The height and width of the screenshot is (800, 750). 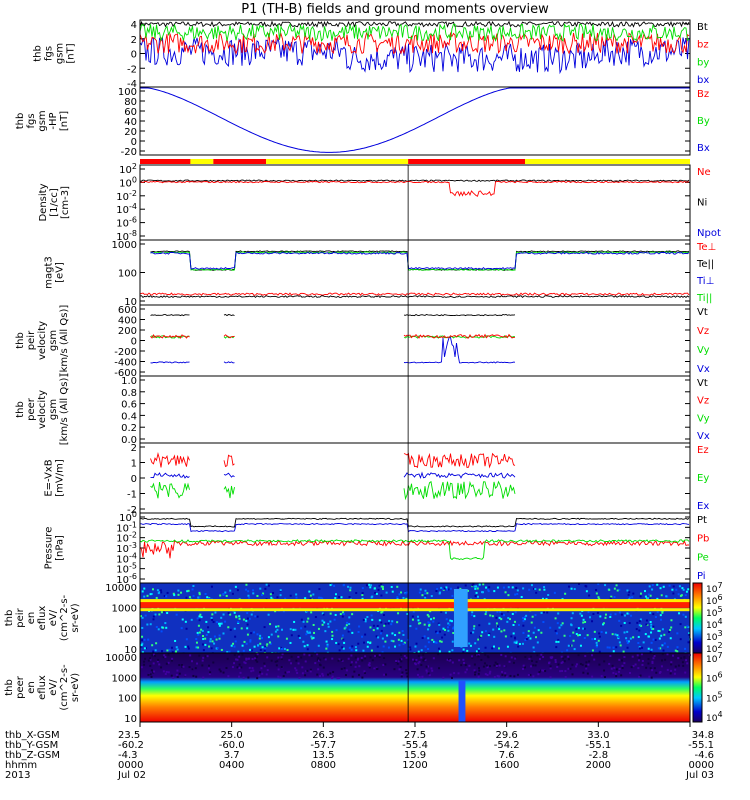 What do you see at coordinates (49, 477) in the screenshot?
I see `ylabel-line: E=-VxB` at bounding box center [49, 477].